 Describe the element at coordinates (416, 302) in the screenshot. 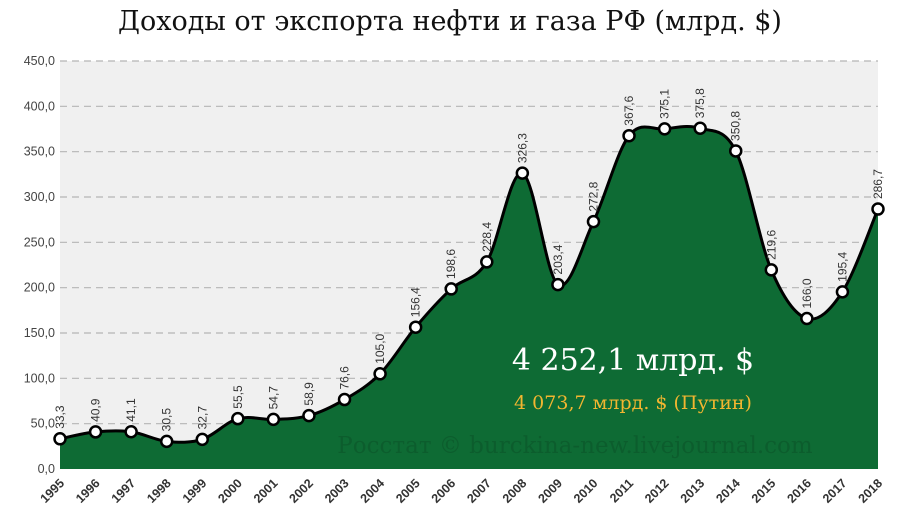

I see `data-label: 156,4` at that location.